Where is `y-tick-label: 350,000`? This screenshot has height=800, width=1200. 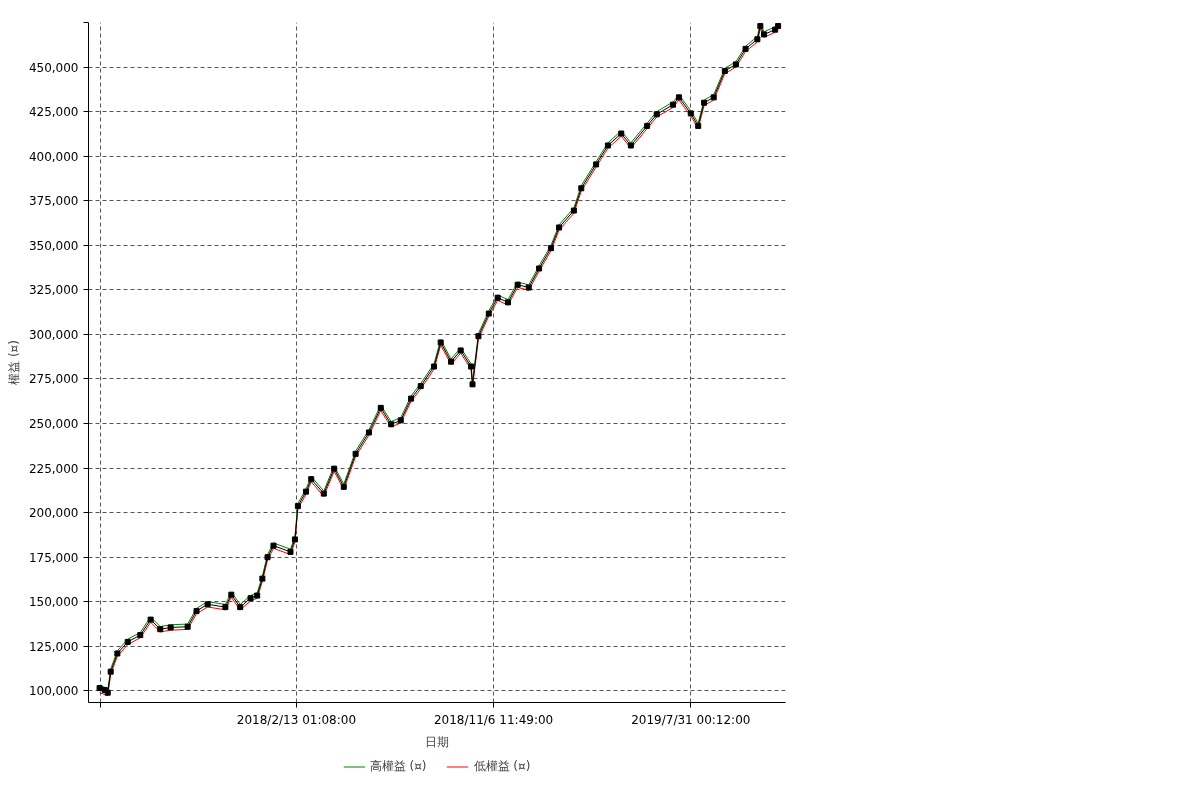 y-tick-label: 350,000 is located at coordinates (53, 245).